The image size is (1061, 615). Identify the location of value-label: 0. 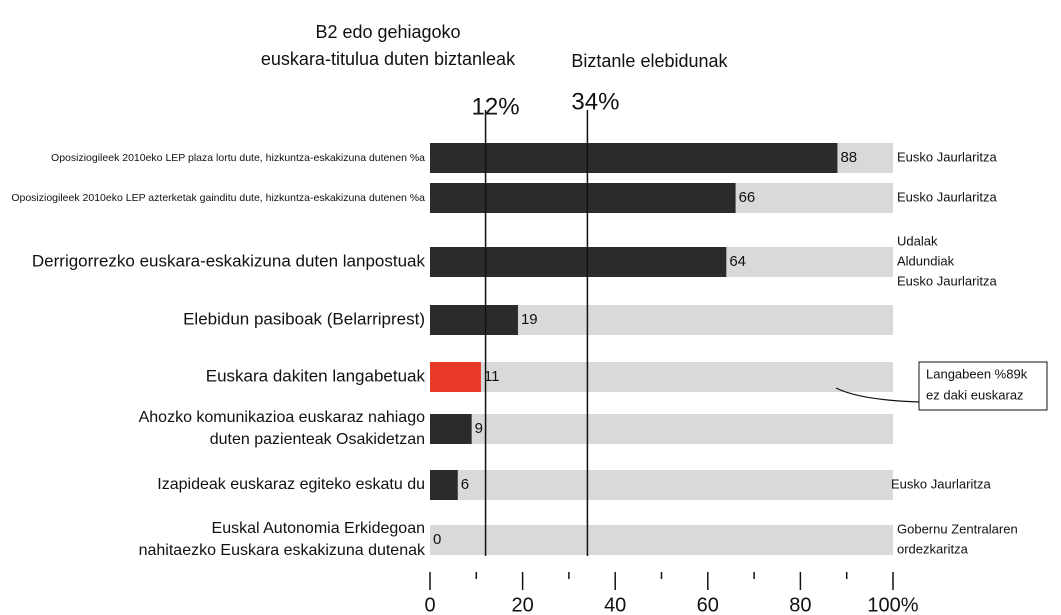
(437, 539).